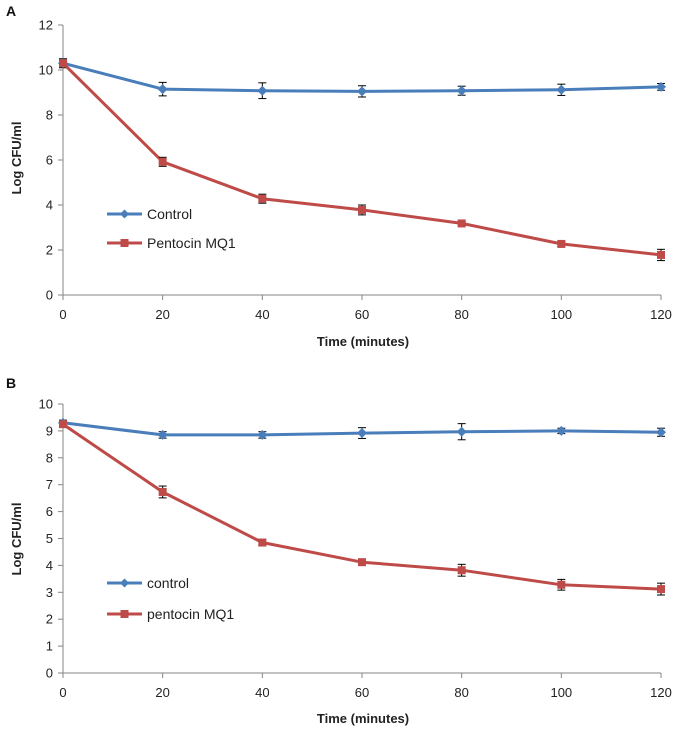 The width and height of the screenshot is (680, 732). I want to click on legend-item-pentocin: Pentocin MQ1, so click(171, 243).